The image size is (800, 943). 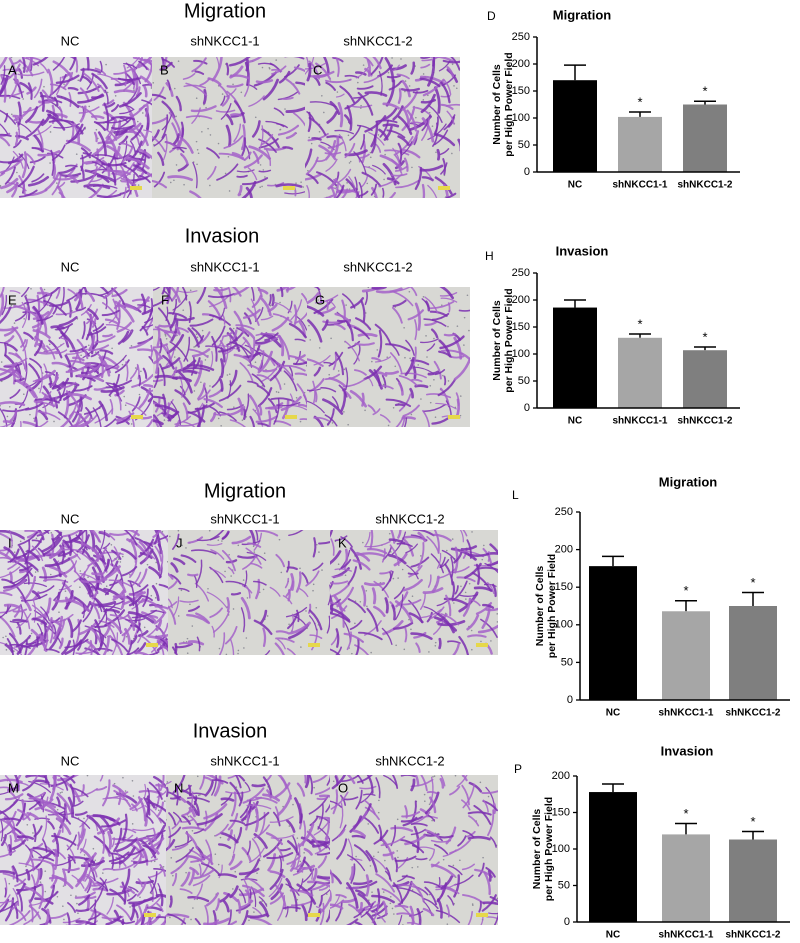 I want to click on scale-bar, so click(x=482, y=645).